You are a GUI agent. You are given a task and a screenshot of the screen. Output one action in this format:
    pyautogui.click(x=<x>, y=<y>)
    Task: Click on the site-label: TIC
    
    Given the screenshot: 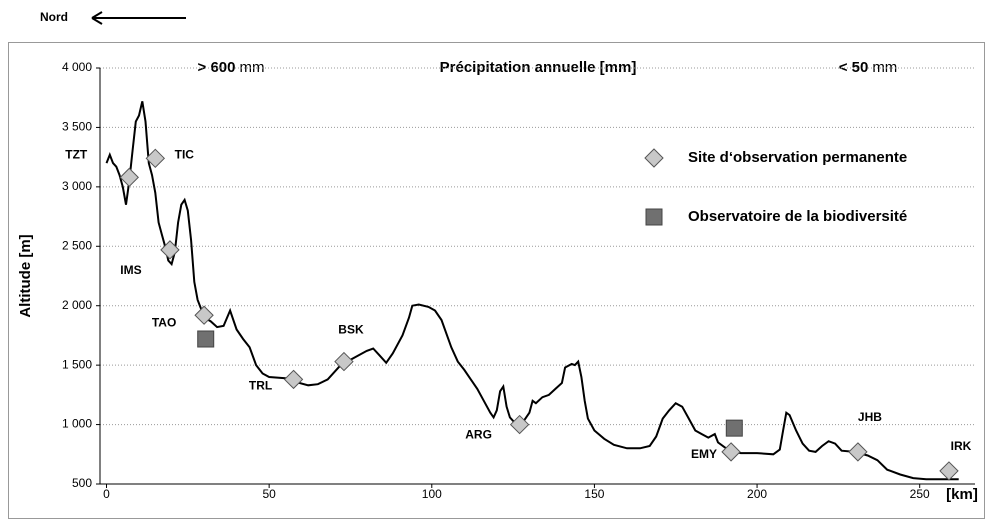 What is the action you would take?
    pyautogui.click(x=185, y=155)
    